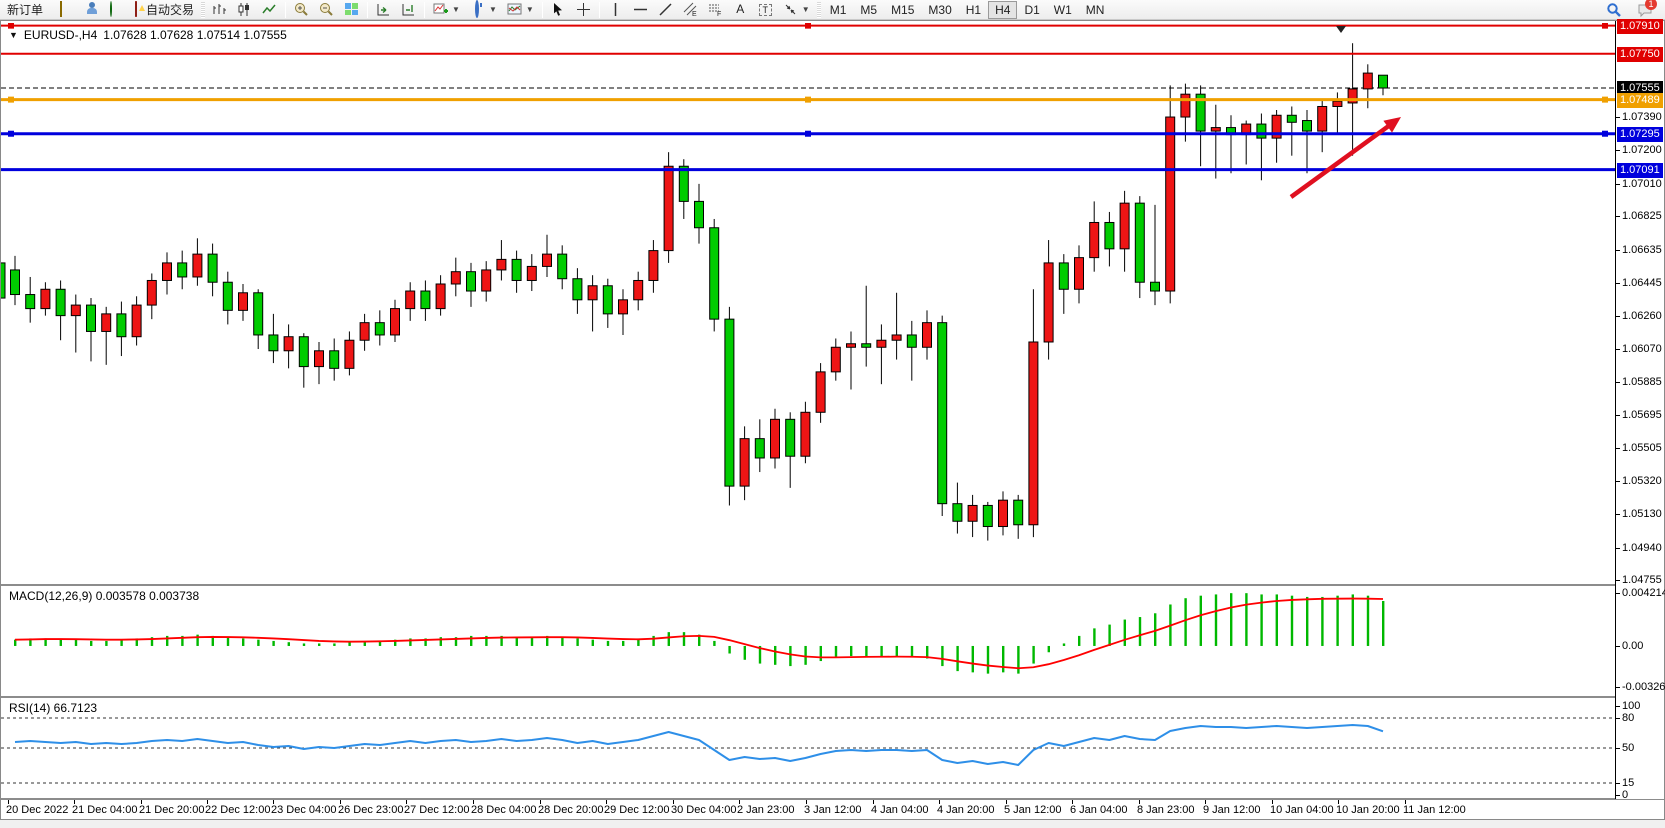 The height and width of the screenshot is (828, 1665). What do you see at coordinates (170, 10) in the screenshot?
I see `autotrading-label: 自动交易` at bounding box center [170, 10].